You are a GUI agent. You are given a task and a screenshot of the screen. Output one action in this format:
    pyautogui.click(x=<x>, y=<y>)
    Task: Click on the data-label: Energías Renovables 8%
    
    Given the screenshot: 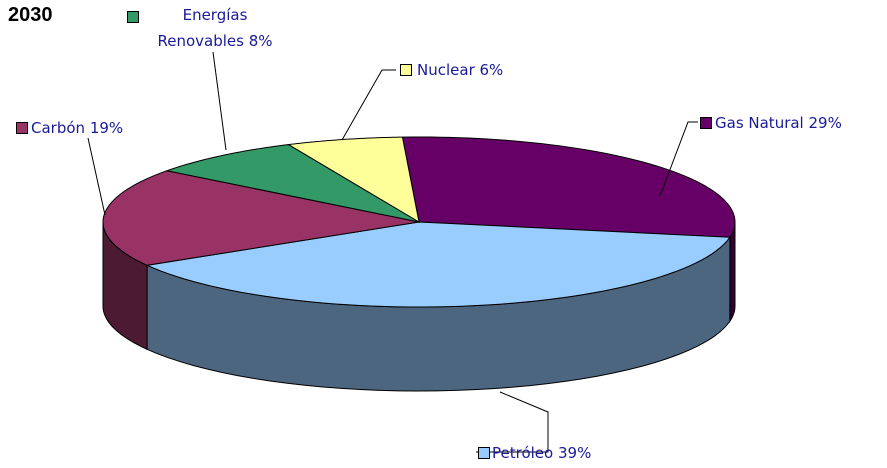 What is the action you would take?
    pyautogui.click(x=215, y=28)
    